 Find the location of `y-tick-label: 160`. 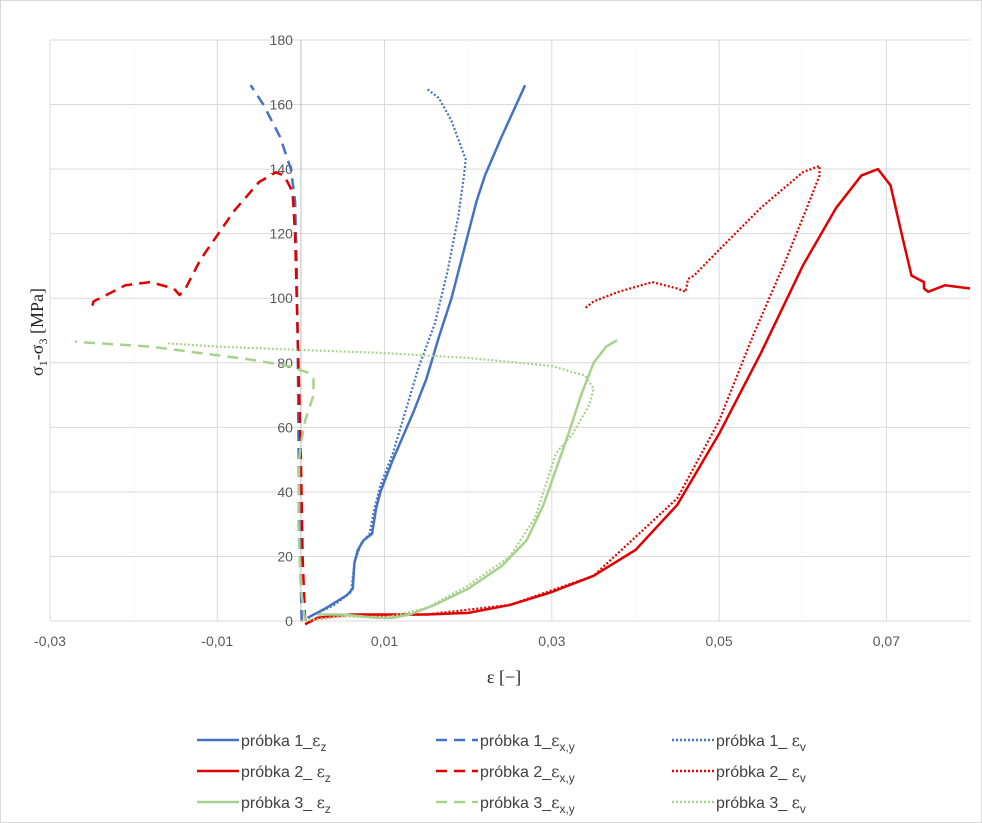

y-tick-label: 160 is located at coordinates (282, 105).